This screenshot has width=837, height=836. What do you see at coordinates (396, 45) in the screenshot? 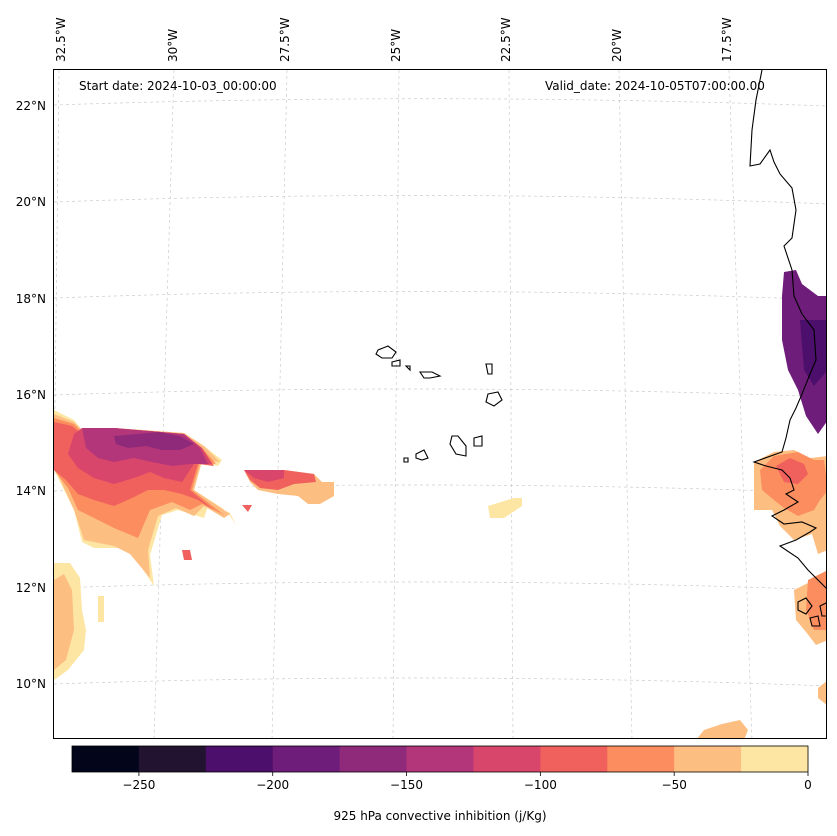
I see `lon-label-25w: 25°W` at bounding box center [396, 45].